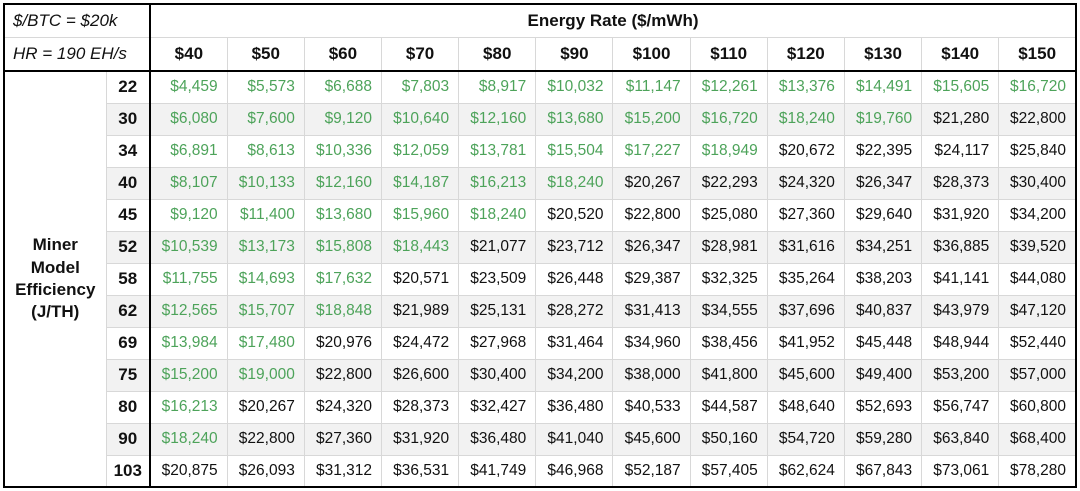 This screenshot has height=491, width=1080. What do you see at coordinates (960, 119) in the screenshot?
I see `breakeven-cost-cell: $21,280` at bounding box center [960, 119].